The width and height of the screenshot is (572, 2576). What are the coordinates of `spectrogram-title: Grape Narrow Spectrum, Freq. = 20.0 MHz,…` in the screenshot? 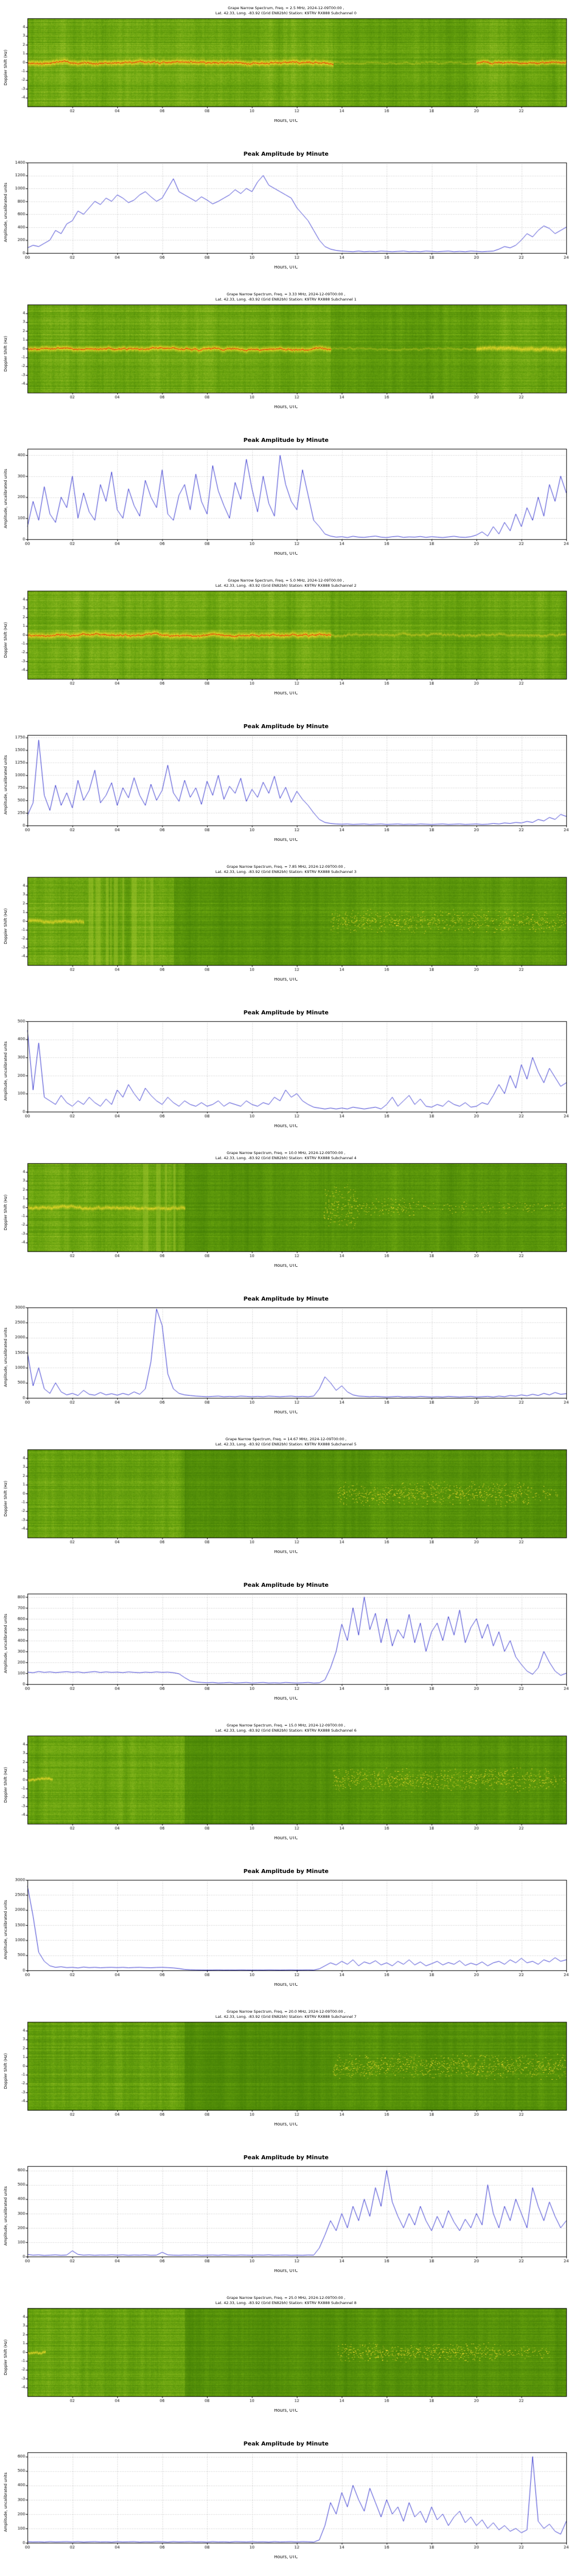 It's located at (286, 2014).